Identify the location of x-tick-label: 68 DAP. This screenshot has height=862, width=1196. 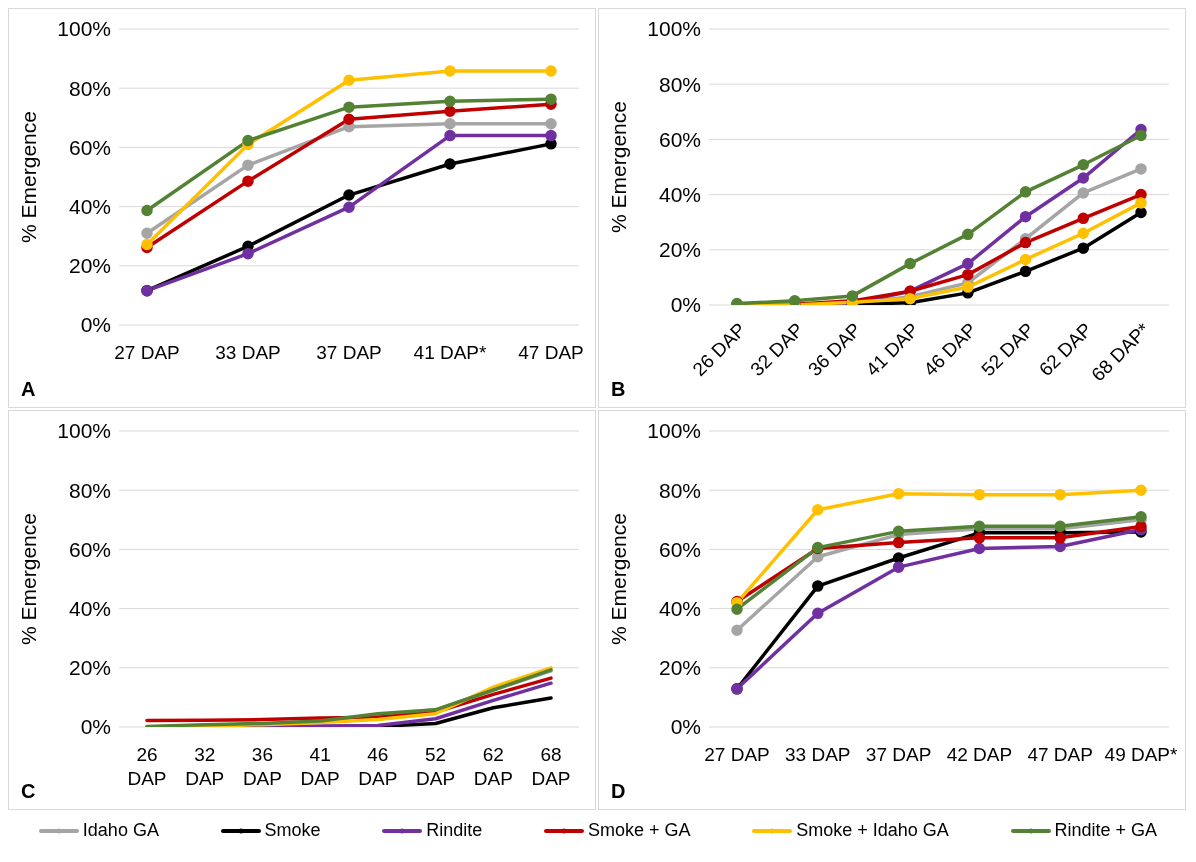
(551, 766).